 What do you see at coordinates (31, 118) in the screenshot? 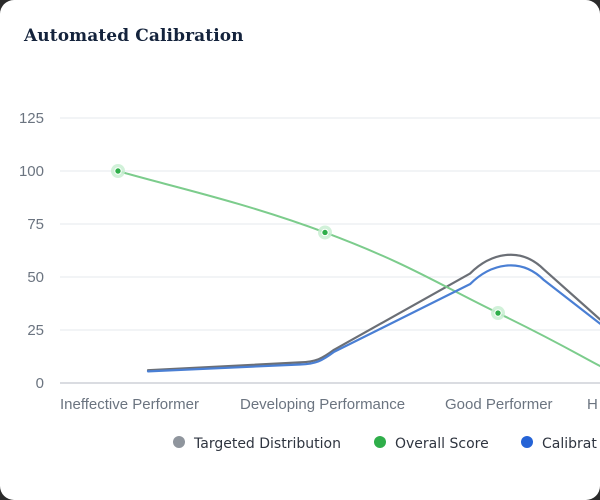
I see `y-tick-label: 125` at bounding box center [31, 118].